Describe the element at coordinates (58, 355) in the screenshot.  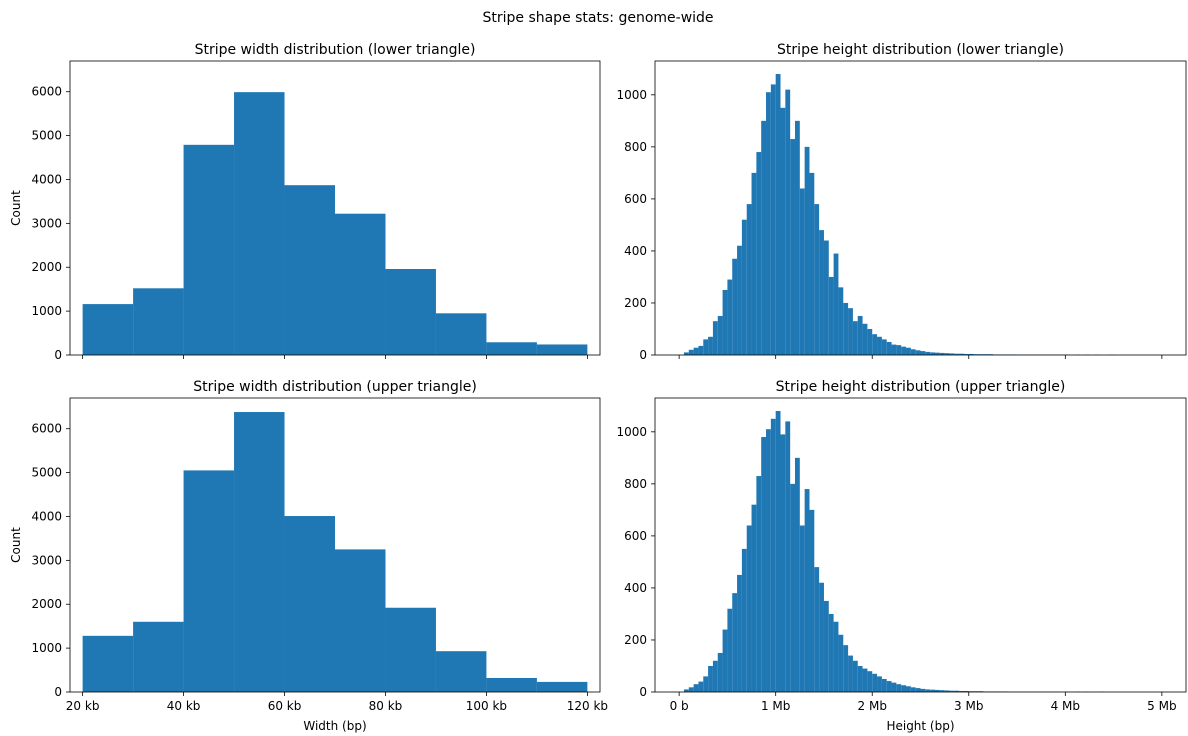
I see `width-lower-ytick-label: 0` at that location.